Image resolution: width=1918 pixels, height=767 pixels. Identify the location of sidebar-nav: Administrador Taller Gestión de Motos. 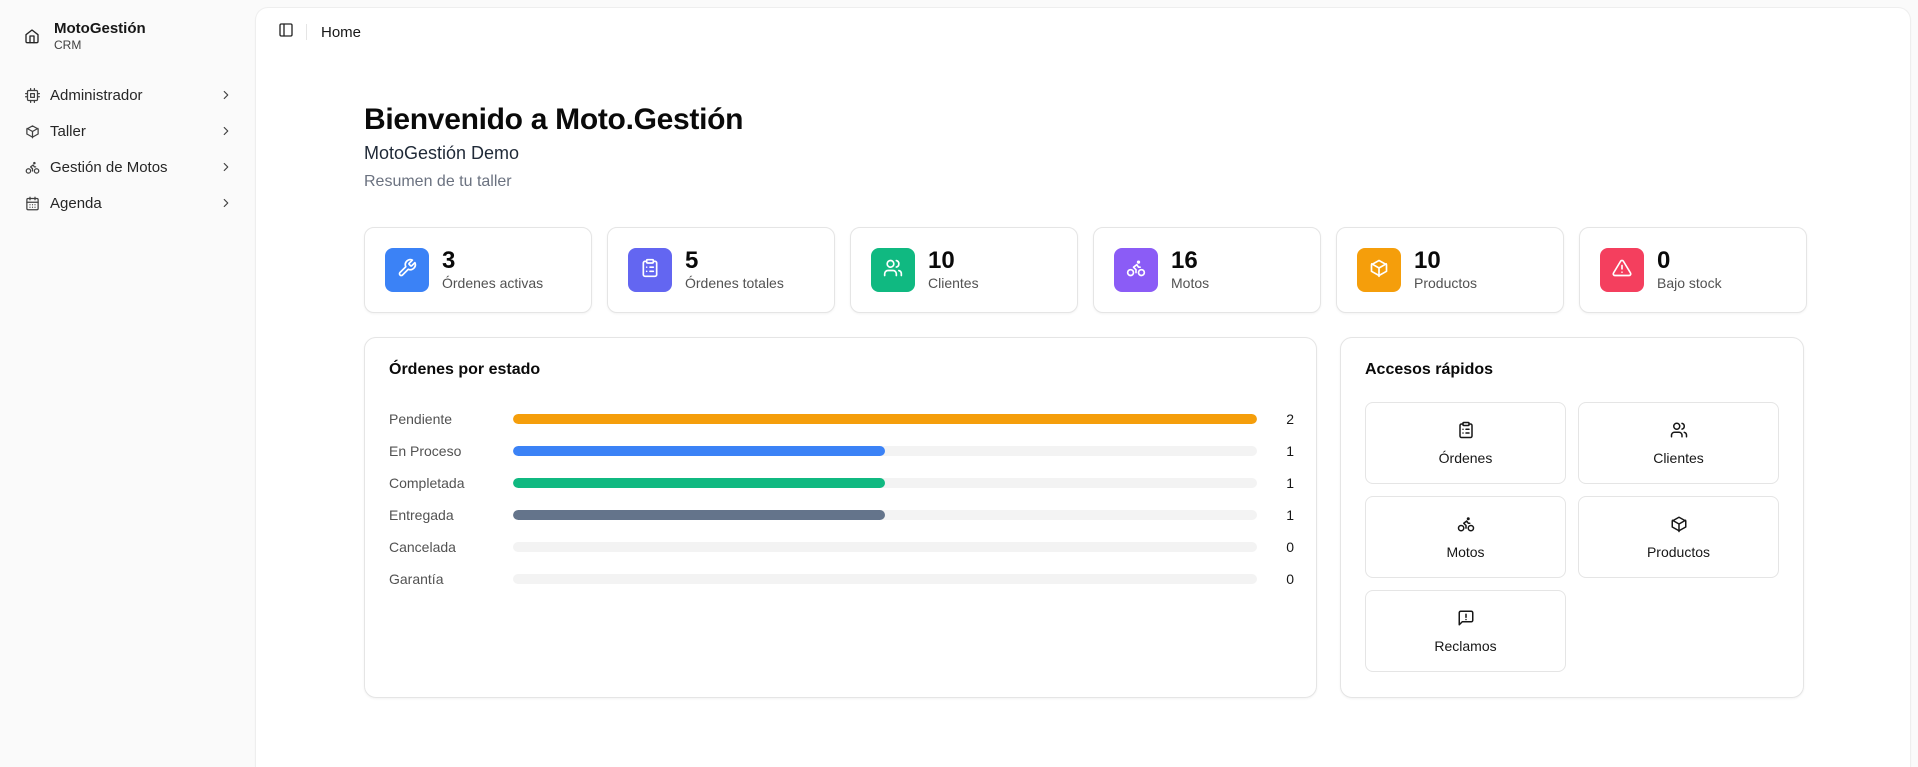
(129, 149).